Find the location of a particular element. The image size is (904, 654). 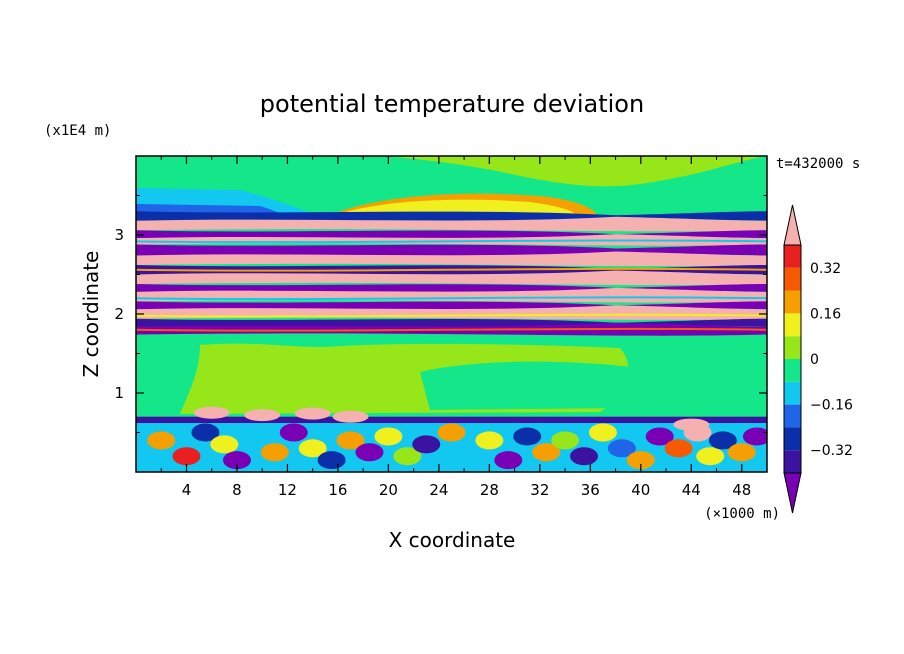

colorbar-label: 0.32 is located at coordinates (825, 269).